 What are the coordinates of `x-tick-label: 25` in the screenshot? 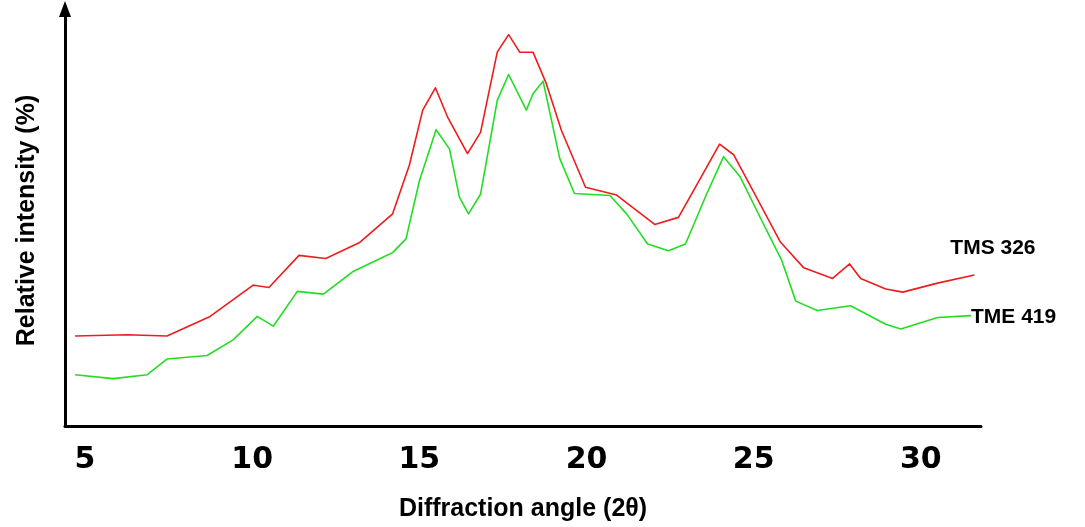 It's located at (753, 457).